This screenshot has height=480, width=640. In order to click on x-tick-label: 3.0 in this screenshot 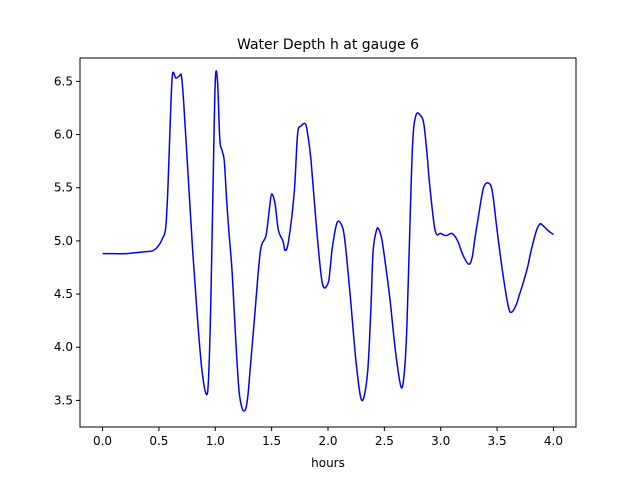, I will do `click(440, 441)`.